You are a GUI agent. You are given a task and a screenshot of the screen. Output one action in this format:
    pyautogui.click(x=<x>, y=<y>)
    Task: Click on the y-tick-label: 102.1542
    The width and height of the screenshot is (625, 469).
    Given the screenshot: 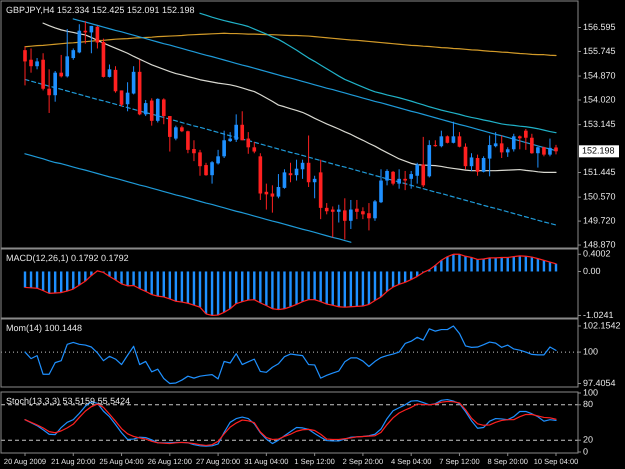 What is the action you would take?
    pyautogui.click(x=602, y=325)
    